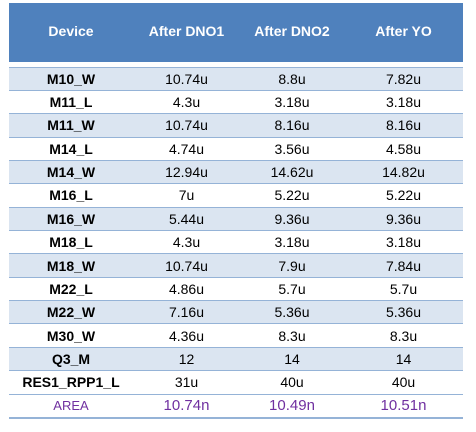 The image size is (476, 432). Describe the element at coordinates (186, 359) in the screenshot. I see `after-dno1-cell: 12` at that location.